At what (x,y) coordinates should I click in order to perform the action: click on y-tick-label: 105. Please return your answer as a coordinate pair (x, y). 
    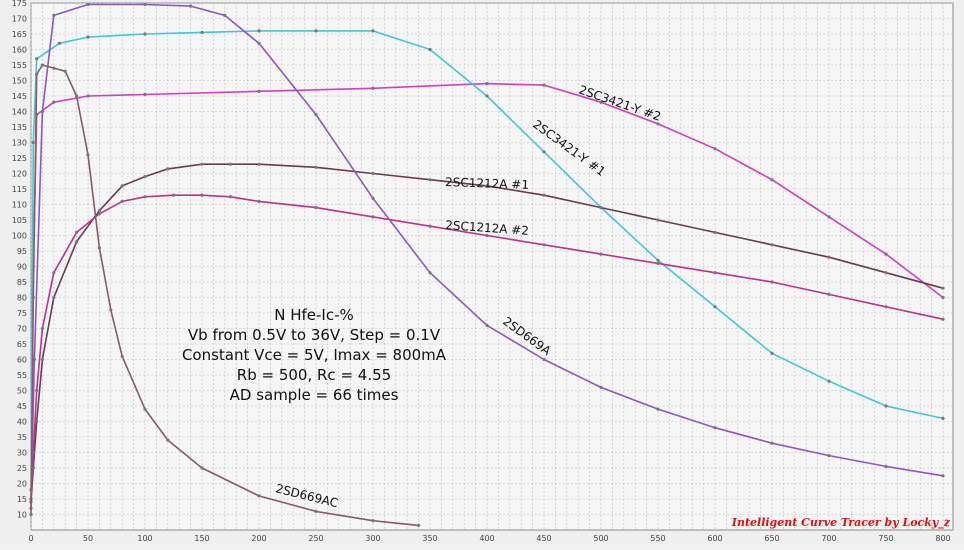
    Looking at the image, I should click on (19, 220).